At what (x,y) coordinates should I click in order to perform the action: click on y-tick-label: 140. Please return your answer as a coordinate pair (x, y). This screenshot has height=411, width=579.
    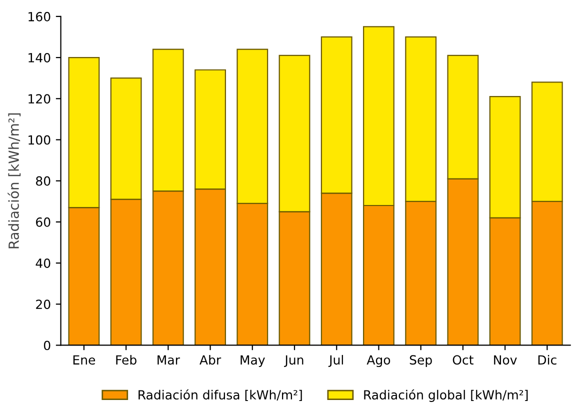
    Looking at the image, I should click on (39, 57).